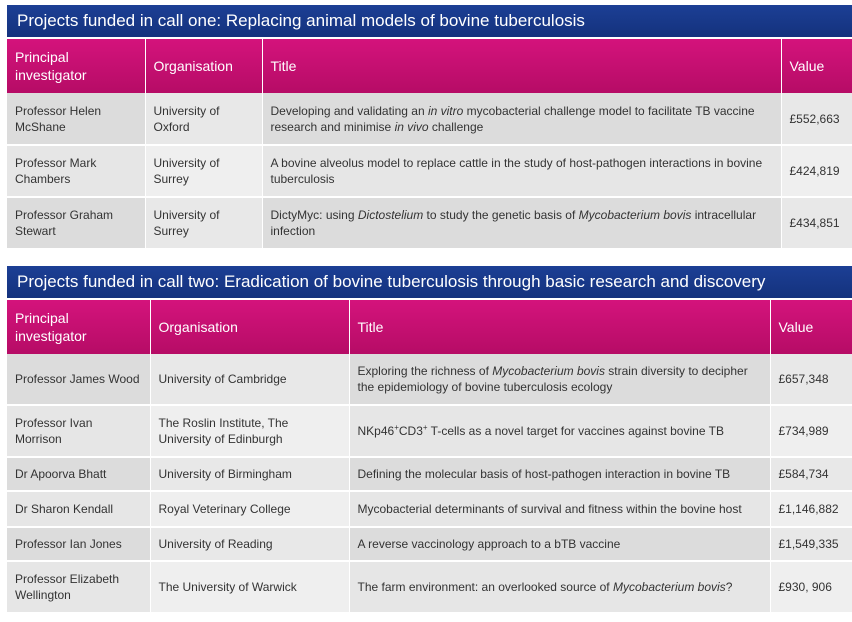  I want to click on organisation-cell: University of Birmingham, so click(250, 474).